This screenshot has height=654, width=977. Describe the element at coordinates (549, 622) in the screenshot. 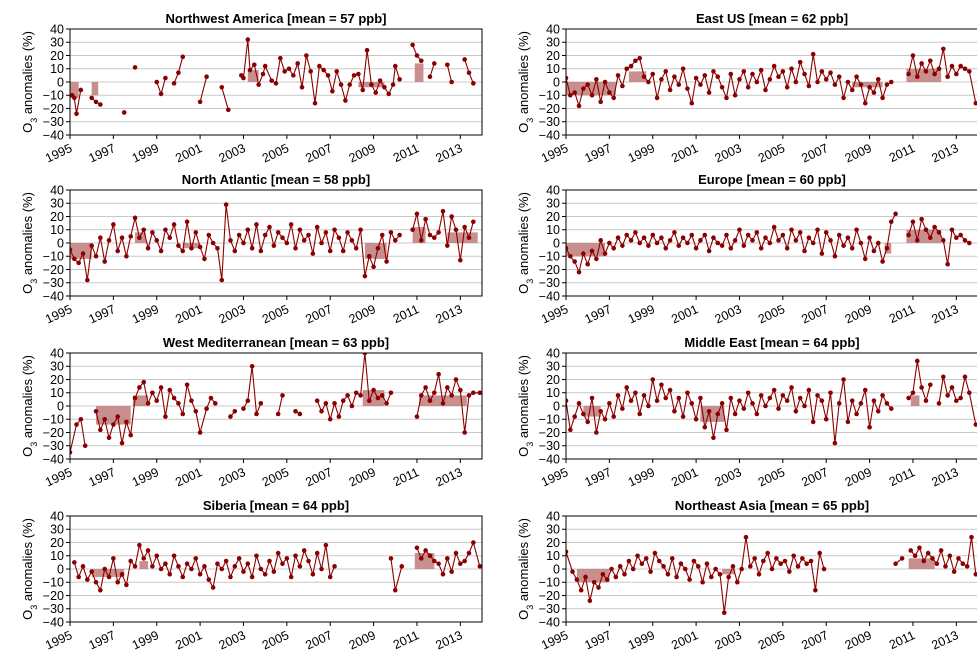

I see `y-tick-label: −40` at that location.